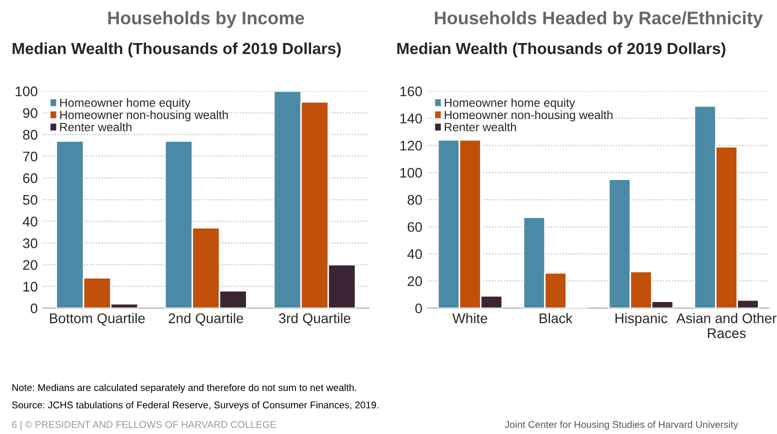 The image size is (777, 434). I want to click on x-tick-label: Black, so click(556, 318).